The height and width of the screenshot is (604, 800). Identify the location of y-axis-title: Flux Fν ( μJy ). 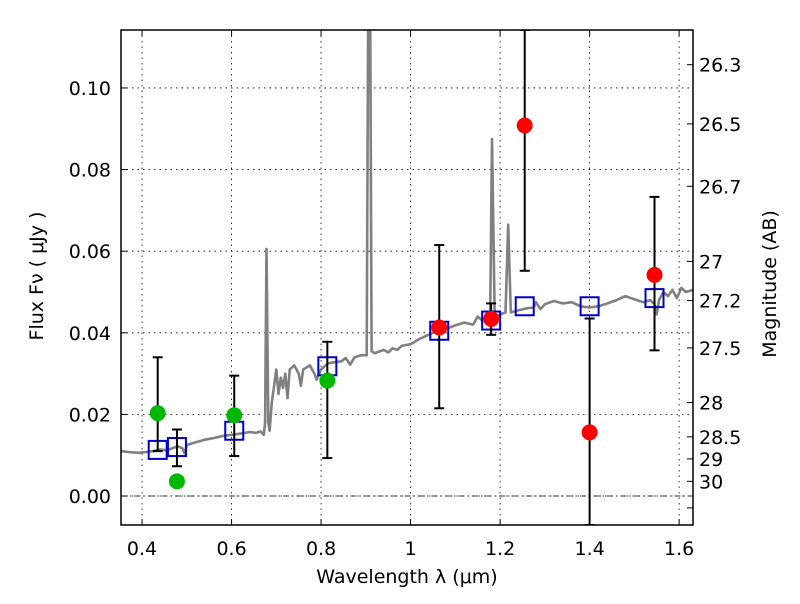
(37, 276).